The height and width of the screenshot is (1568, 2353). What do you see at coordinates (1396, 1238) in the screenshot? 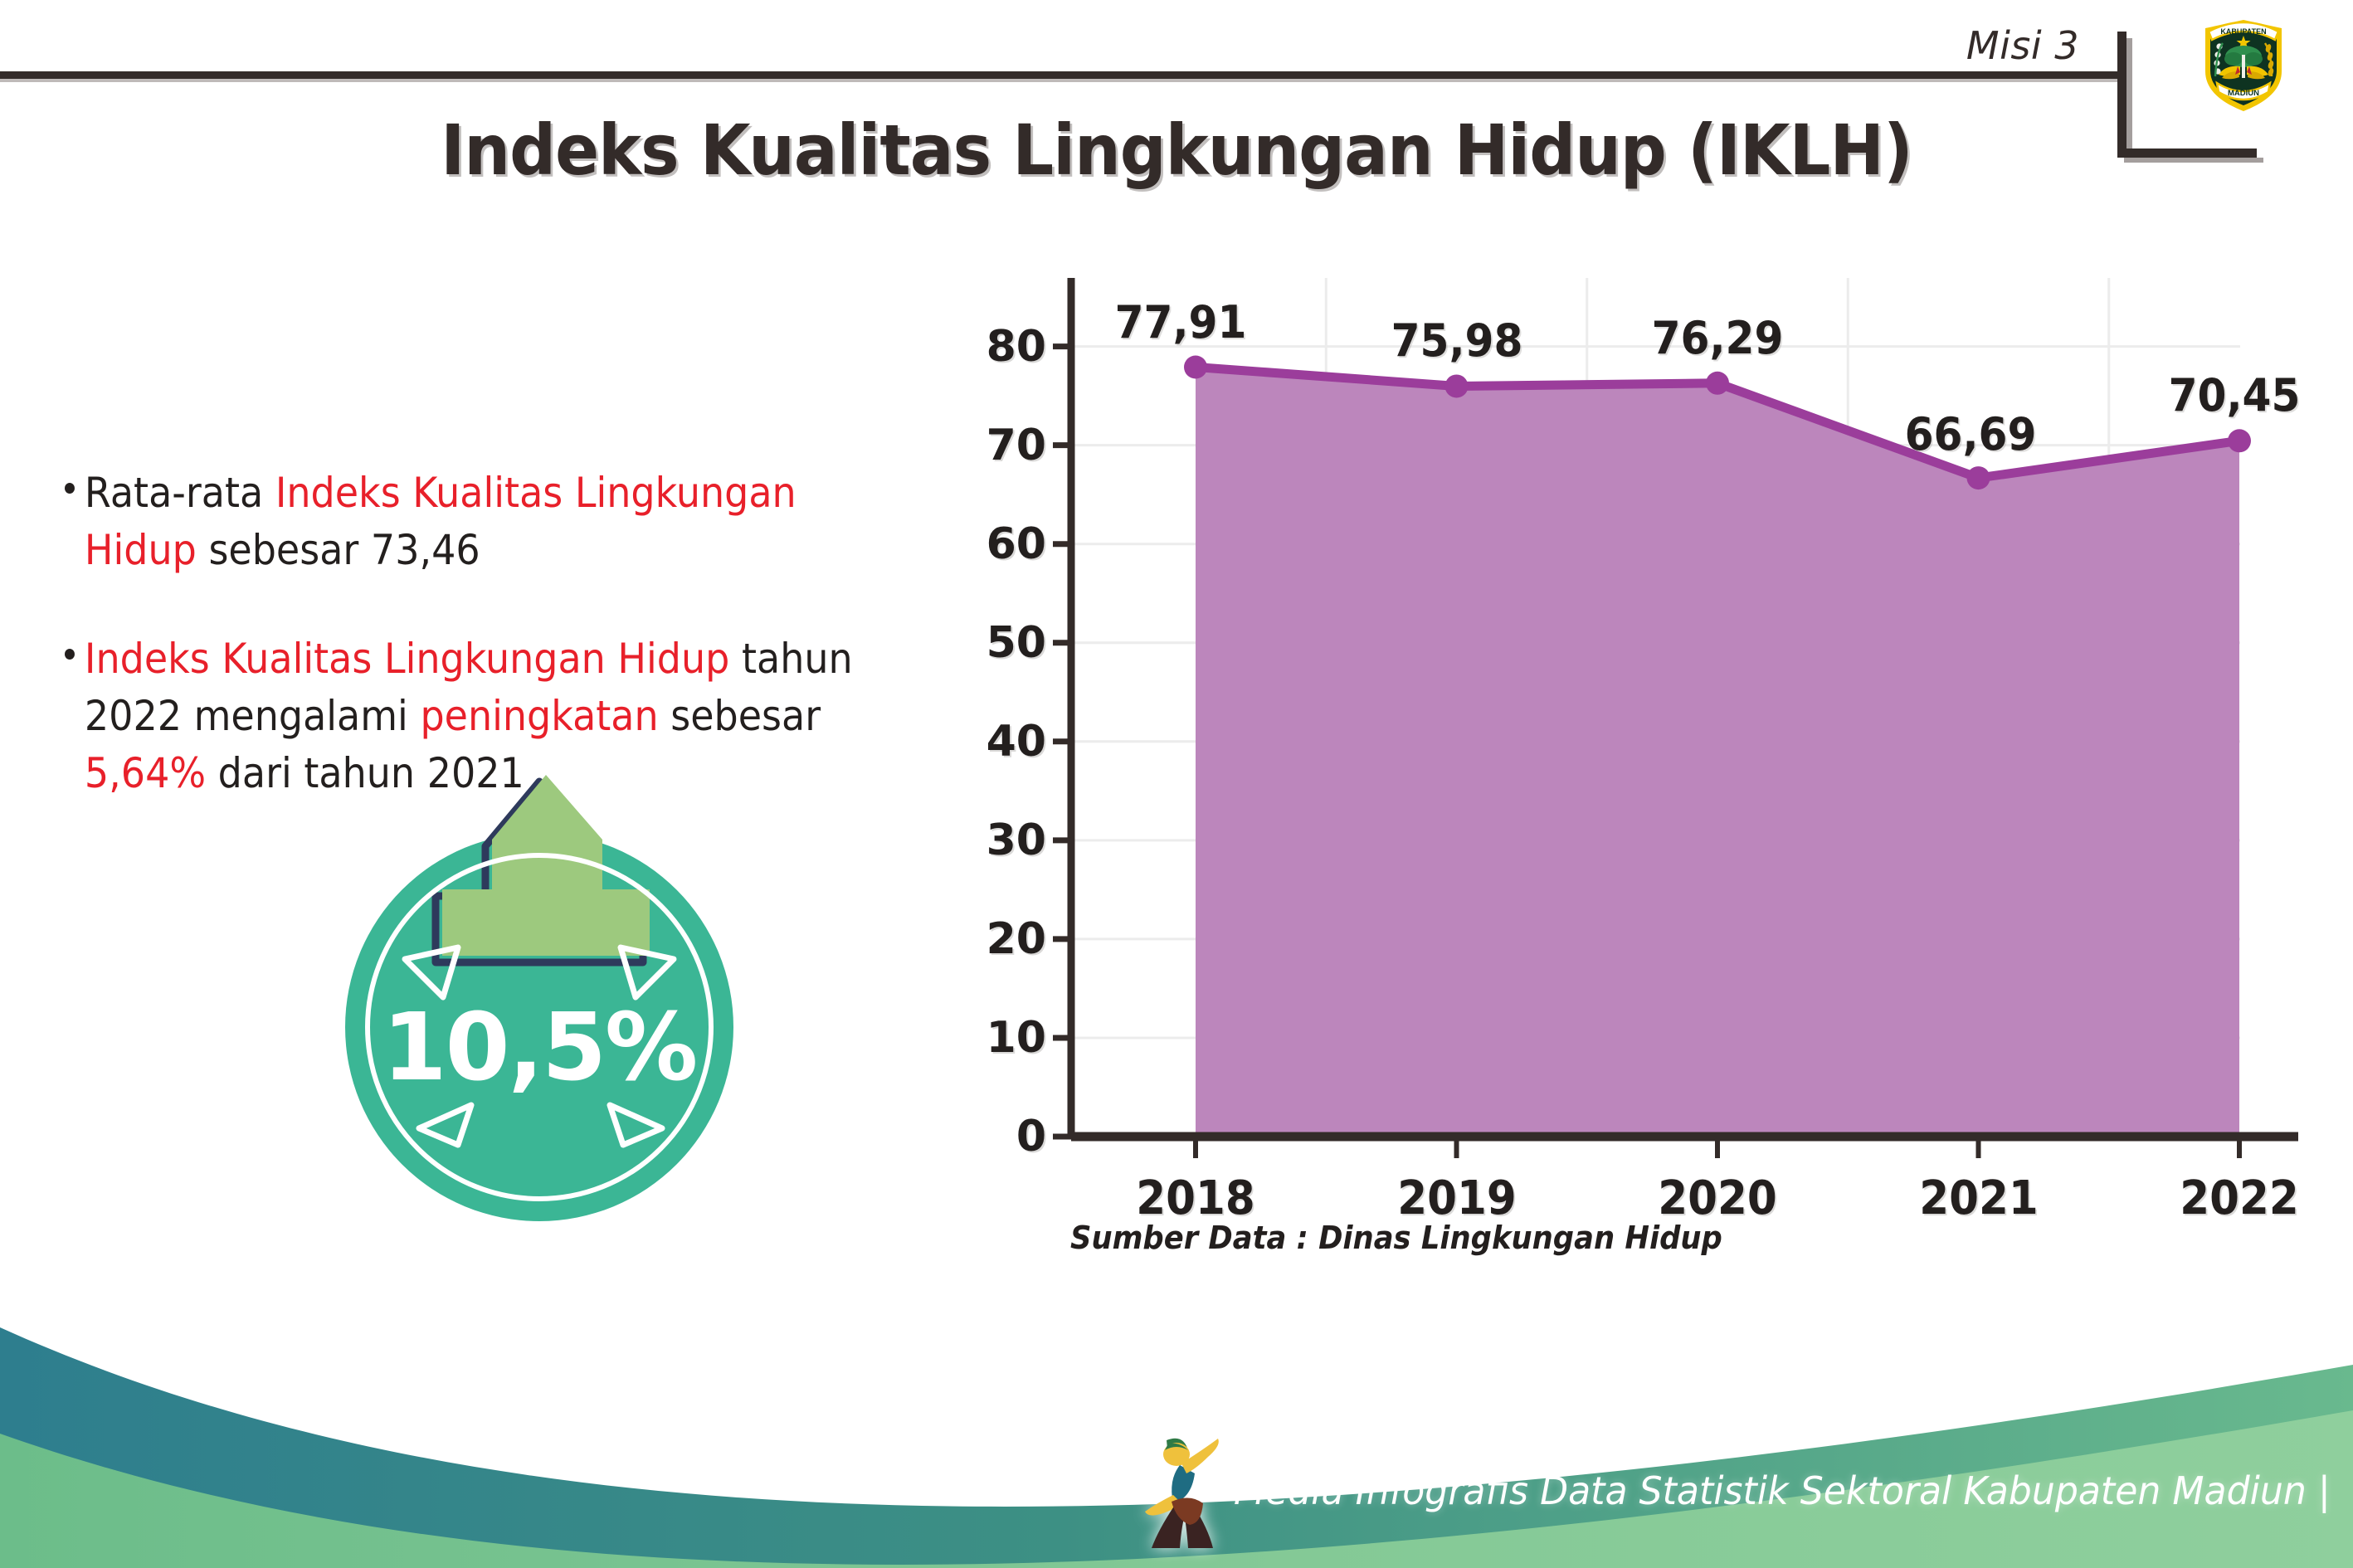
I see `source-note: Sumber Data : Dinas Lingkungan Hidup` at bounding box center [1396, 1238].